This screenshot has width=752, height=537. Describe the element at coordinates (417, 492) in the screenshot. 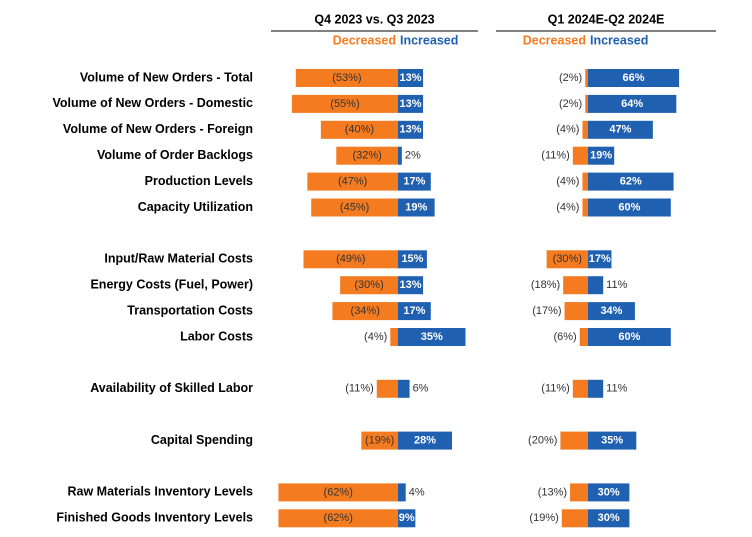

I see `value-label: 4%` at that location.